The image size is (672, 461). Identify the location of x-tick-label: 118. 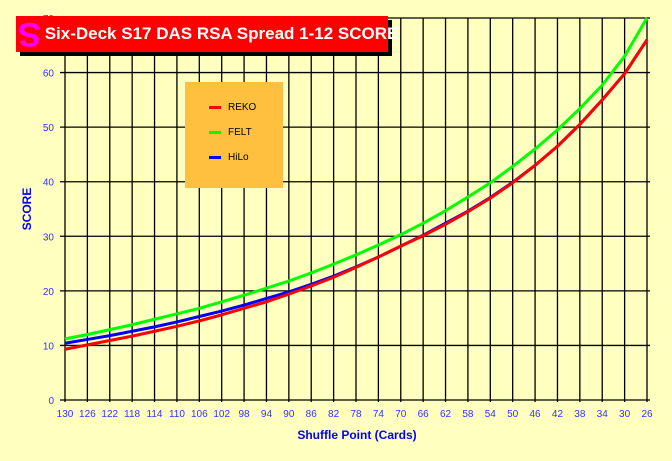
(132, 414).